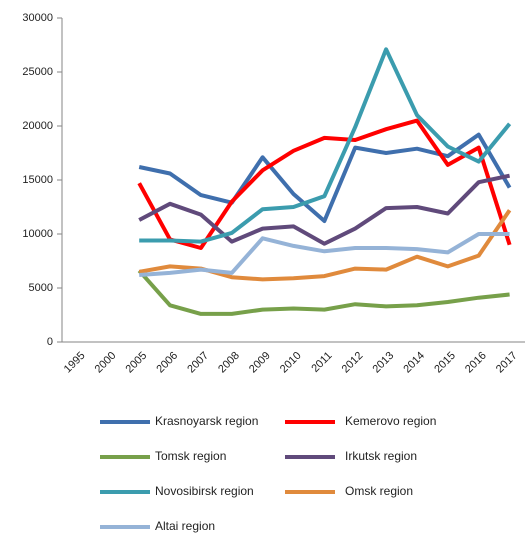 Image resolution: width=526 pixels, height=534 pixels. I want to click on x-tick-label: 2000, so click(106, 363).